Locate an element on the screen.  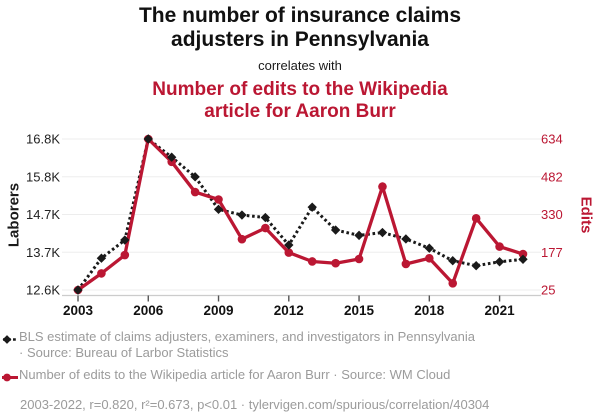
left-tick-labels: 12.6K 13.7K 14.7K 15.8K 16.8K is located at coordinates (43, 215).